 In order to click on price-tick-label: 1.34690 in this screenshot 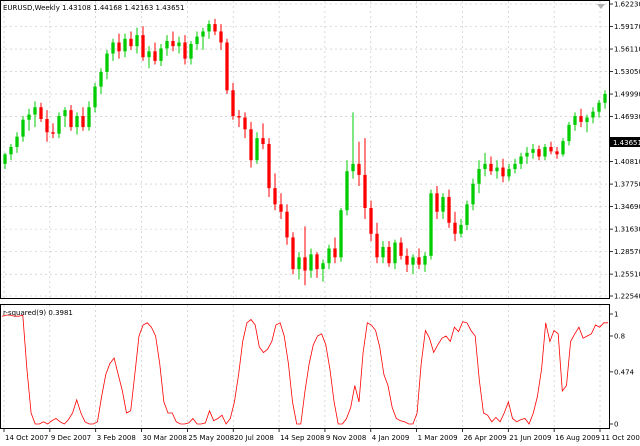, I will do `click(627, 207)`.